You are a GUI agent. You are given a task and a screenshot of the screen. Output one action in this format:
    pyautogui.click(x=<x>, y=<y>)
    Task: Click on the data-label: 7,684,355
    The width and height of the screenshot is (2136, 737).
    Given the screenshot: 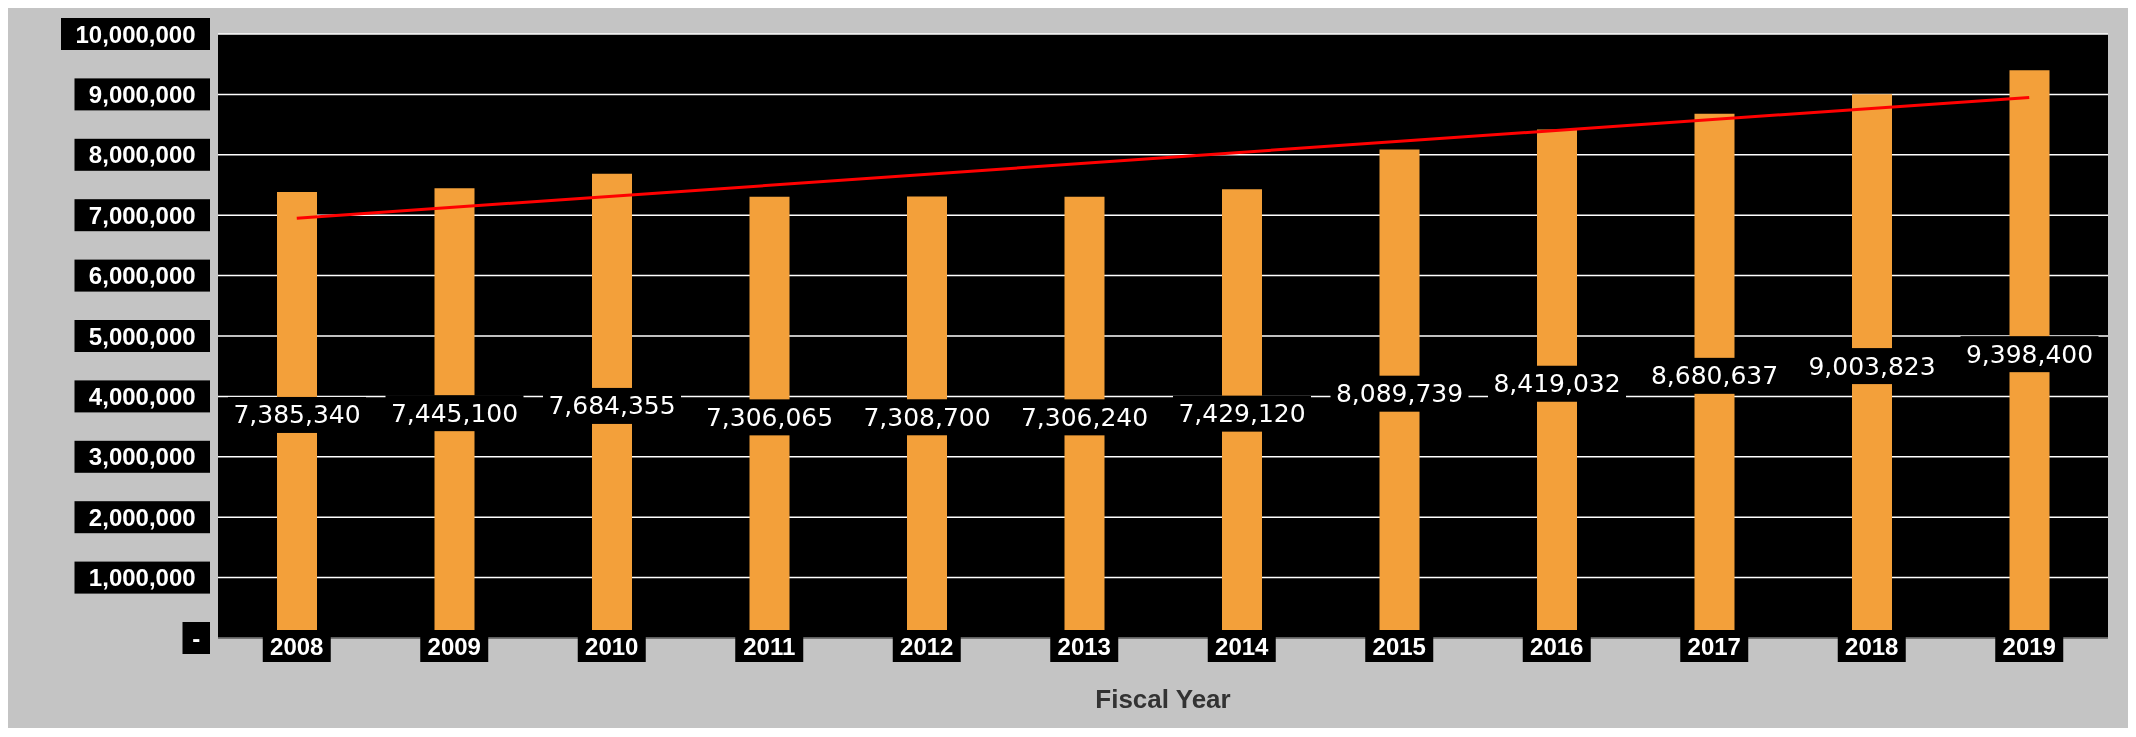 What is the action you would take?
    pyautogui.click(x=612, y=406)
    